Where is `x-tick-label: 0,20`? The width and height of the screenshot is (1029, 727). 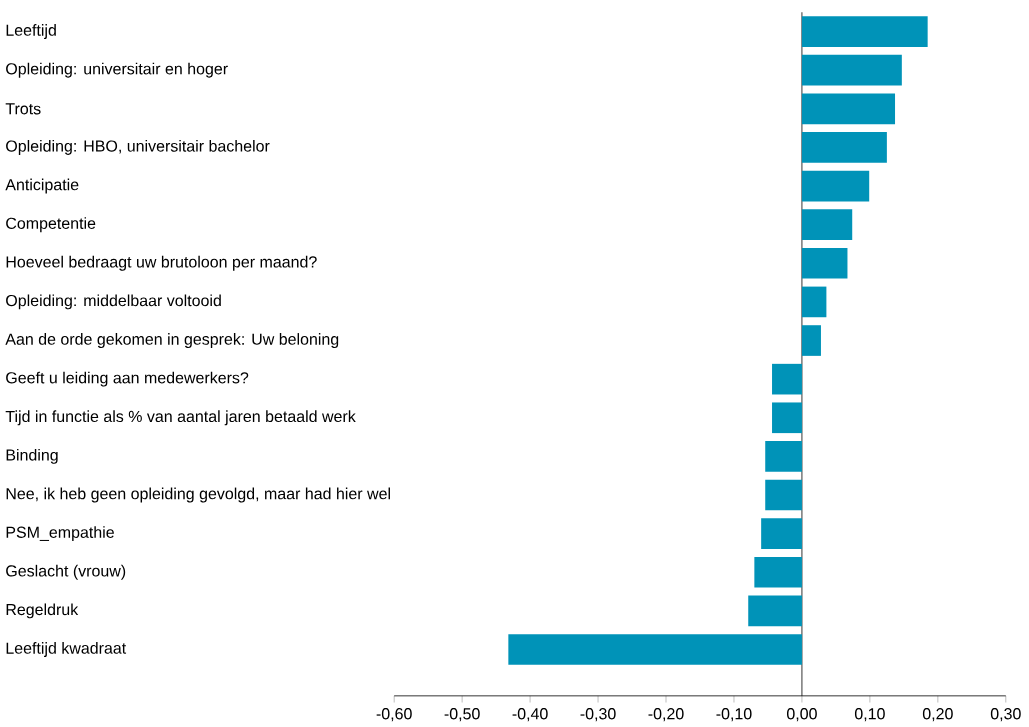 x-tick-label: 0,20 is located at coordinates (937, 715).